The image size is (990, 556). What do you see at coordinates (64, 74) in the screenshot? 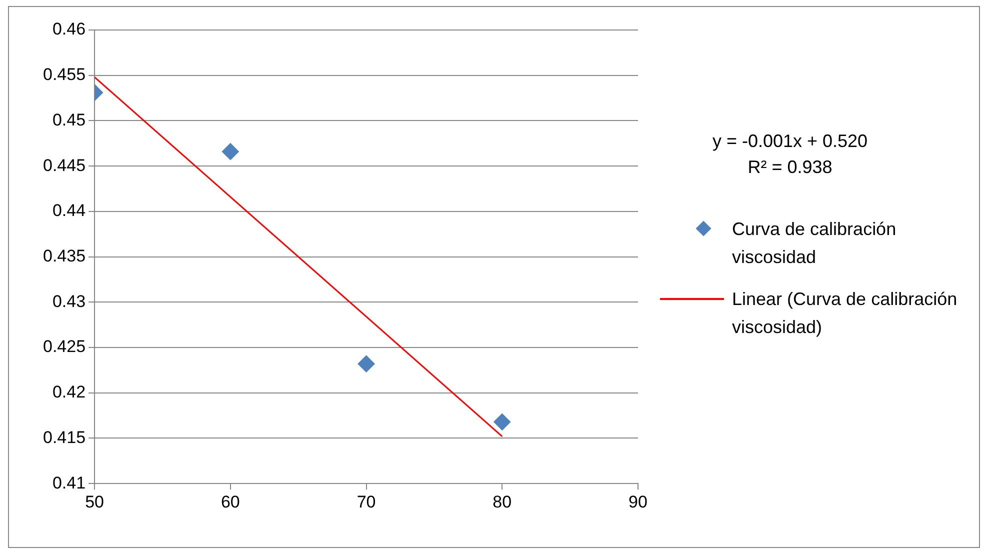
I see `y-tick-label: 0.455` at bounding box center [64, 74].